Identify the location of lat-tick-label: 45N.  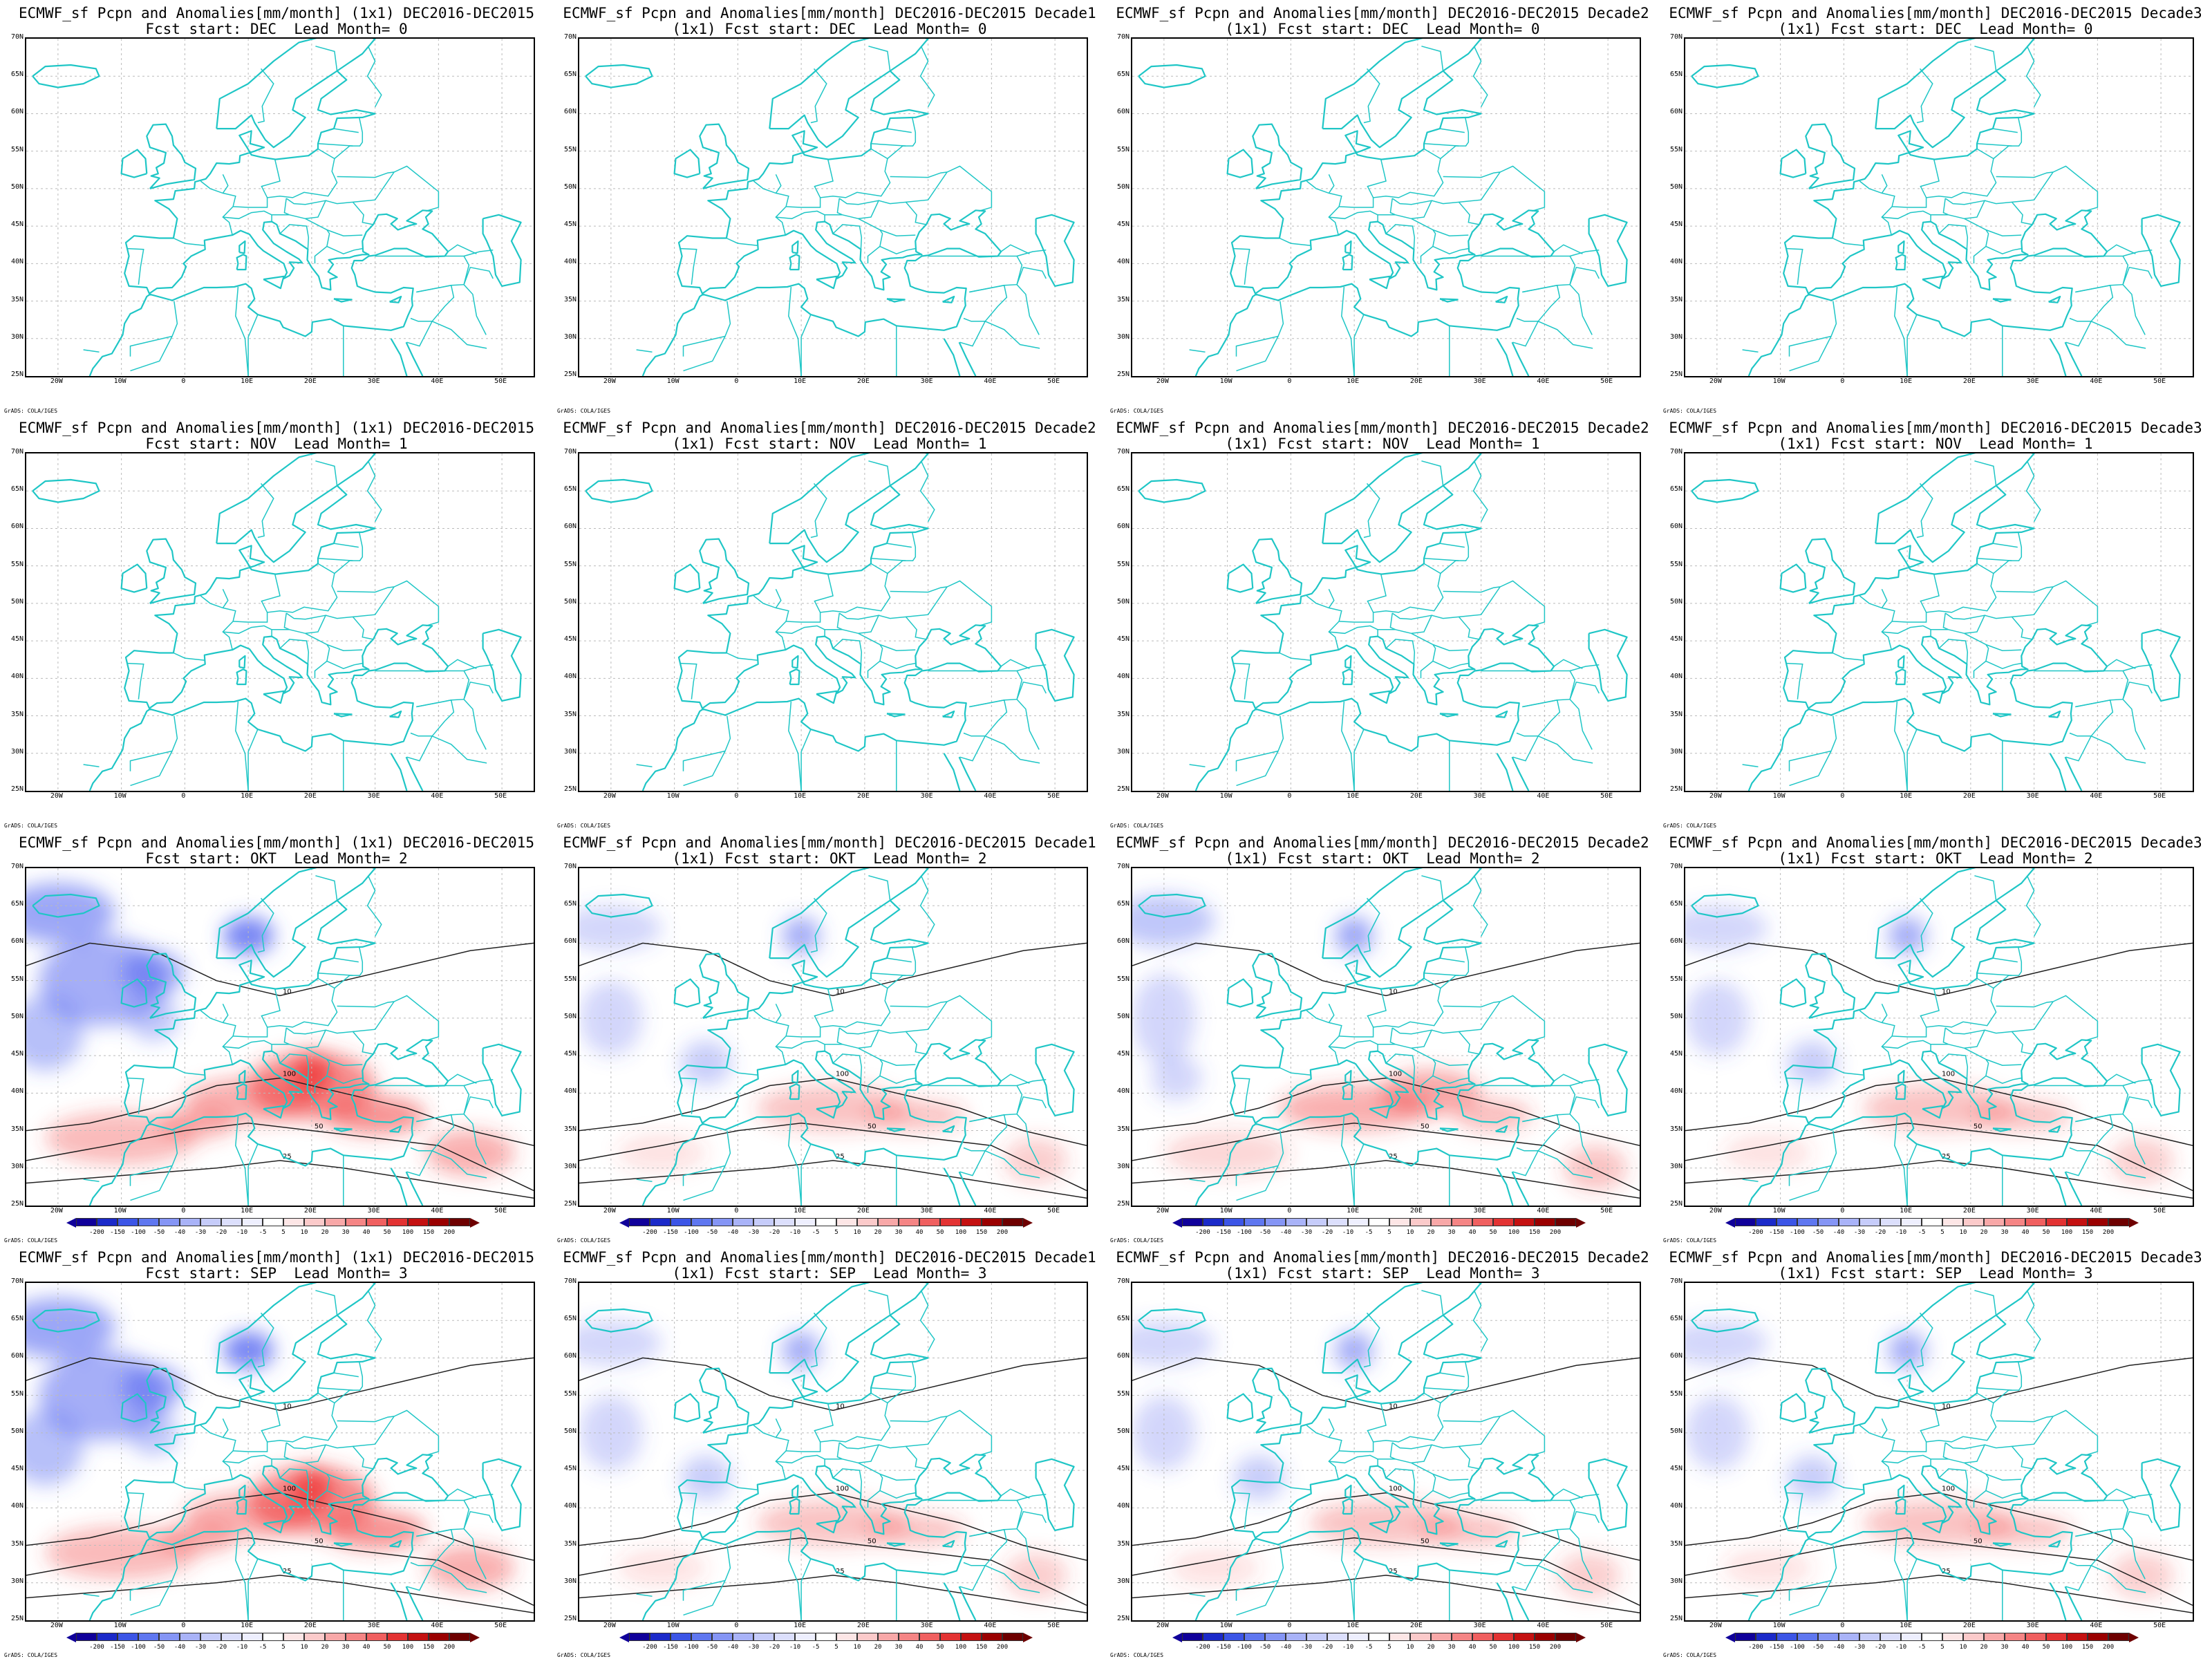
(1676, 1054).